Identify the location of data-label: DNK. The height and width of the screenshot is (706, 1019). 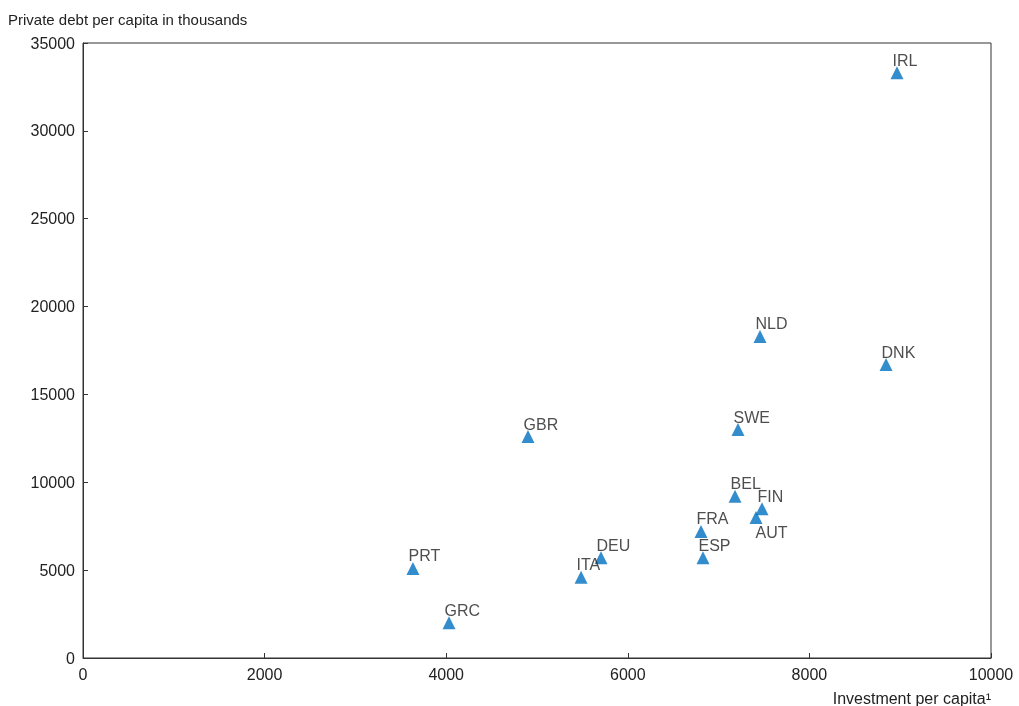
(898, 352).